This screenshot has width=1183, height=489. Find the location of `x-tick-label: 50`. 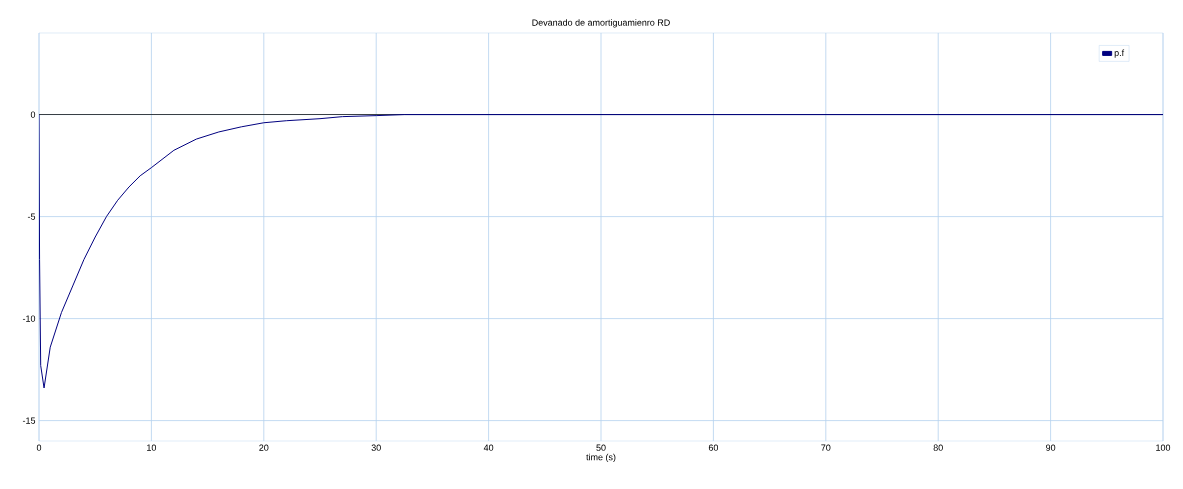

x-tick-label: 50 is located at coordinates (601, 447).